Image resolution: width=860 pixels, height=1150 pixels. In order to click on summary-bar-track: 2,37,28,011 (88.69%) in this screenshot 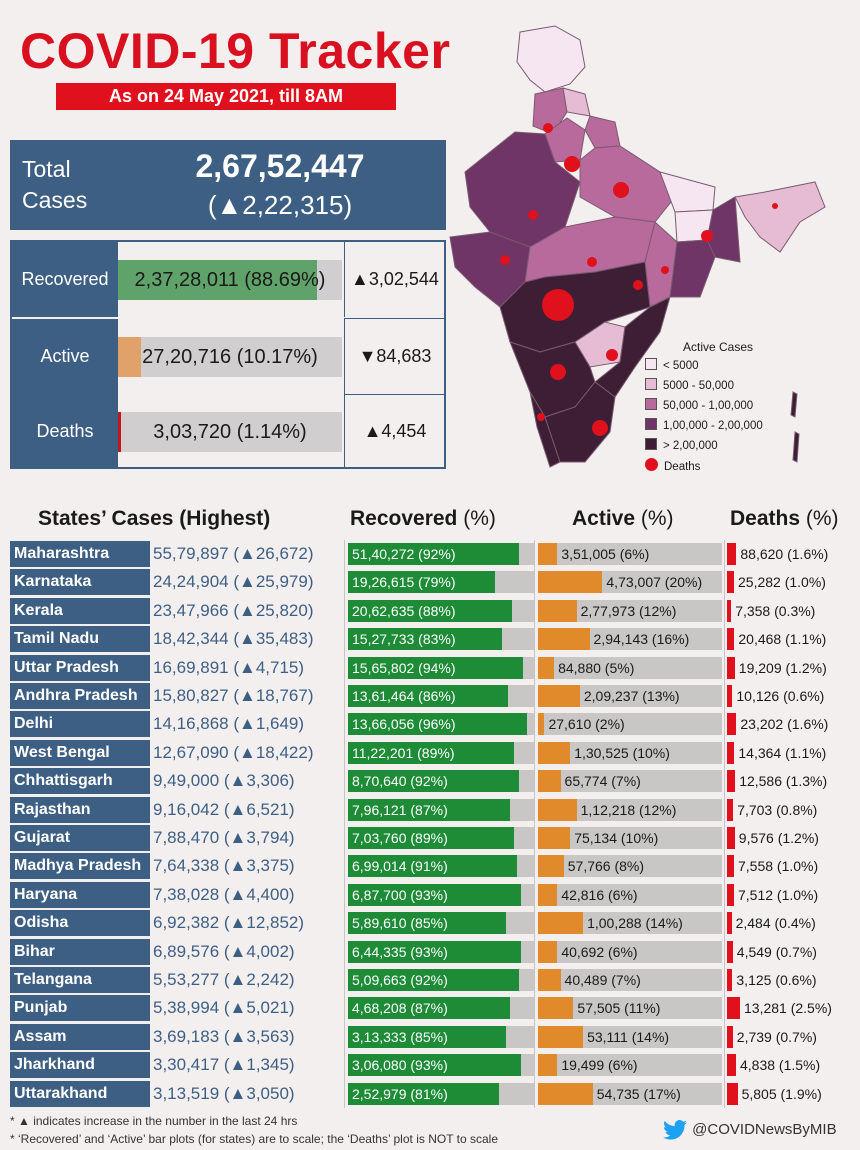, I will do `click(230, 280)`.